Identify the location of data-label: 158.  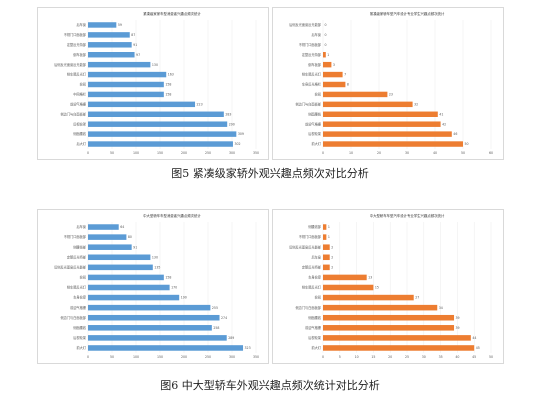
(168, 278).